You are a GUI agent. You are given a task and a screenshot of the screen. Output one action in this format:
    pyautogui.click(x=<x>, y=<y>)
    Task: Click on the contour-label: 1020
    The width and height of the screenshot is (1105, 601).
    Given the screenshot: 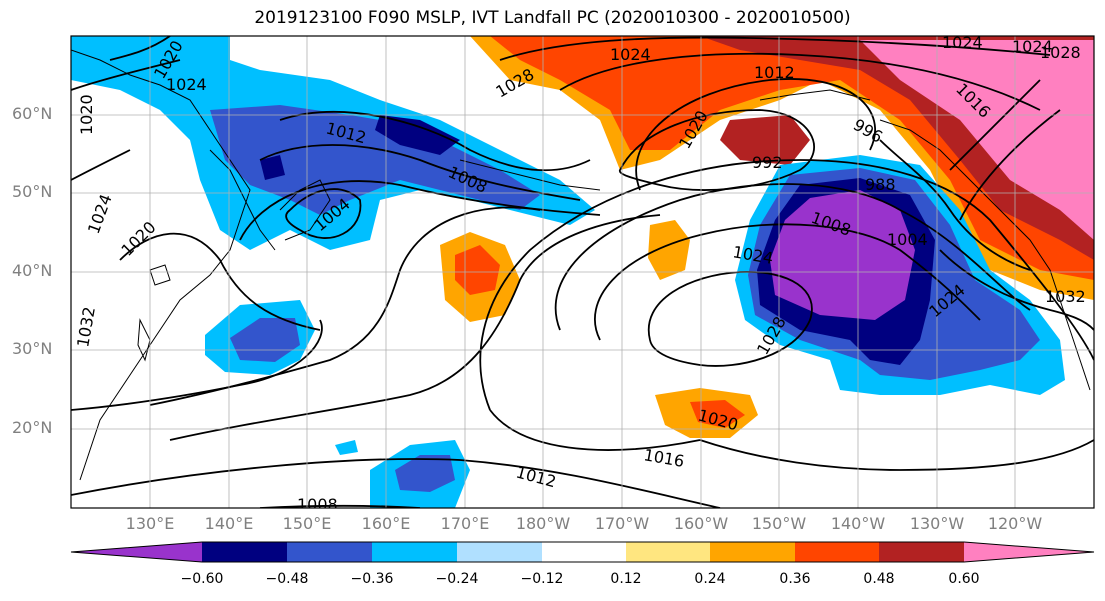 What is the action you would take?
    pyautogui.click(x=86, y=114)
    